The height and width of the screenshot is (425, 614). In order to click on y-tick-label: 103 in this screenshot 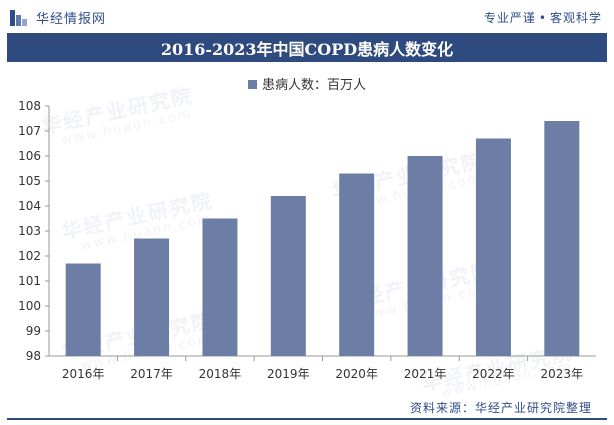, I will do `click(29, 231)`.